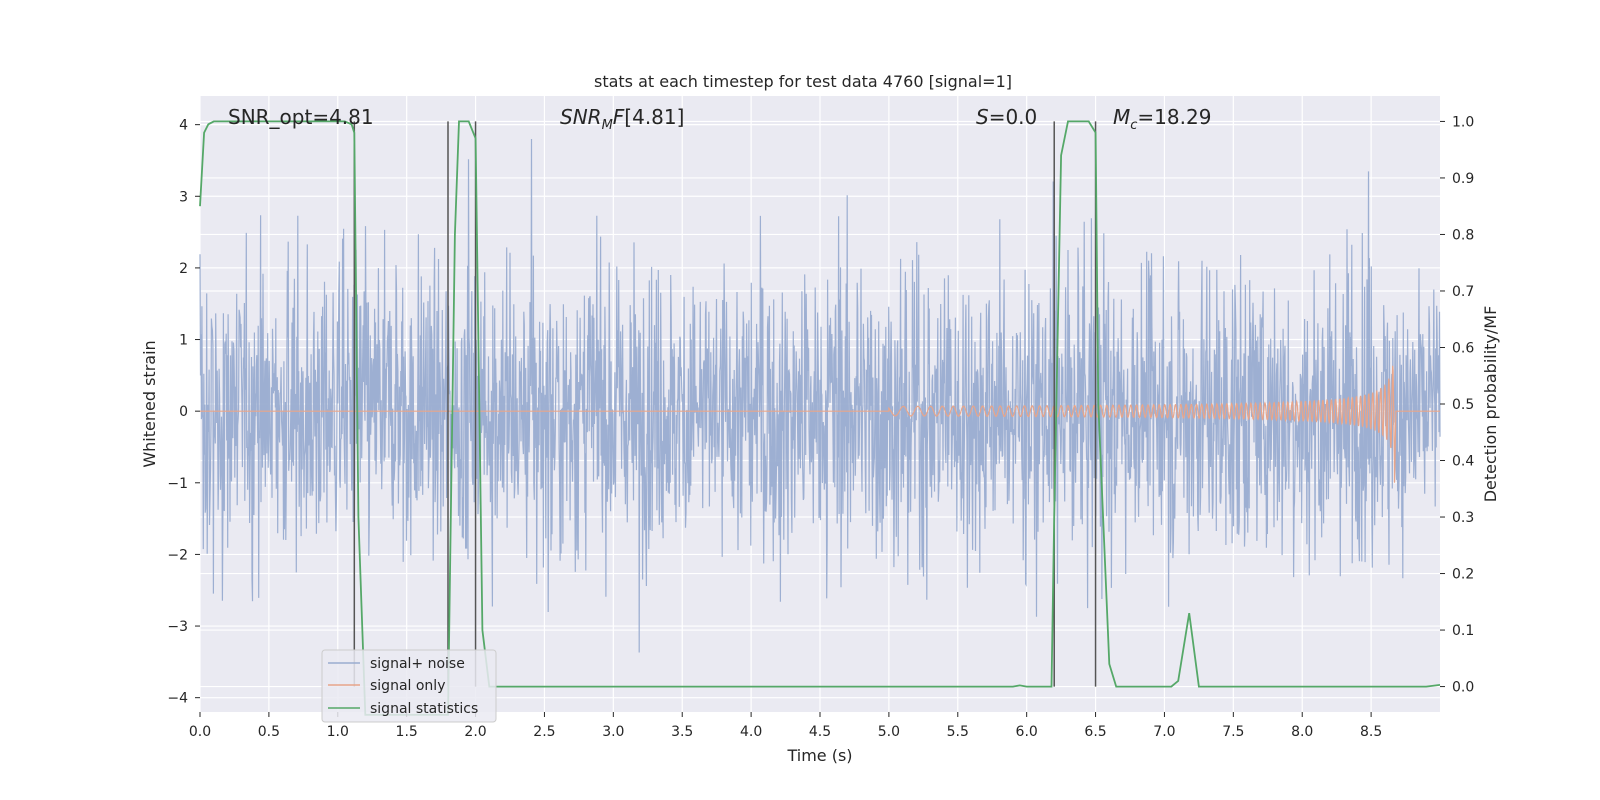 This screenshot has height=800, width=1600. Describe the element at coordinates (183, 269) in the screenshot. I see `y-tick-label: 2` at that location.